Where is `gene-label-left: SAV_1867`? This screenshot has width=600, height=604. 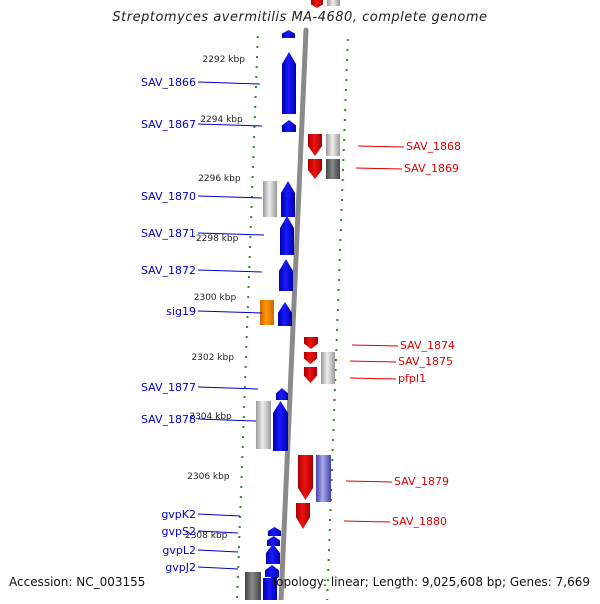
gene-label-left: SAV_1867 is located at coordinates (168, 124).